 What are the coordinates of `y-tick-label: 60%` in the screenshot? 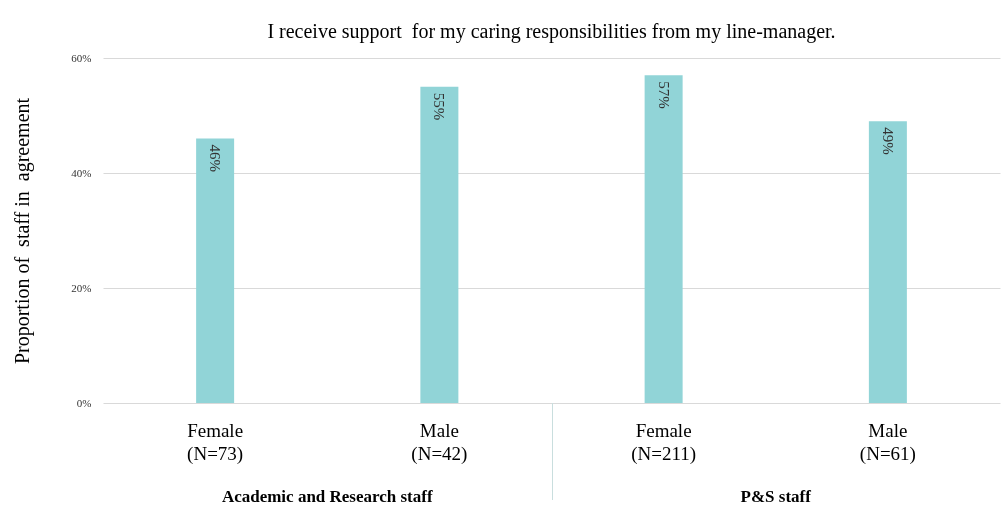 It's located at (81, 57).